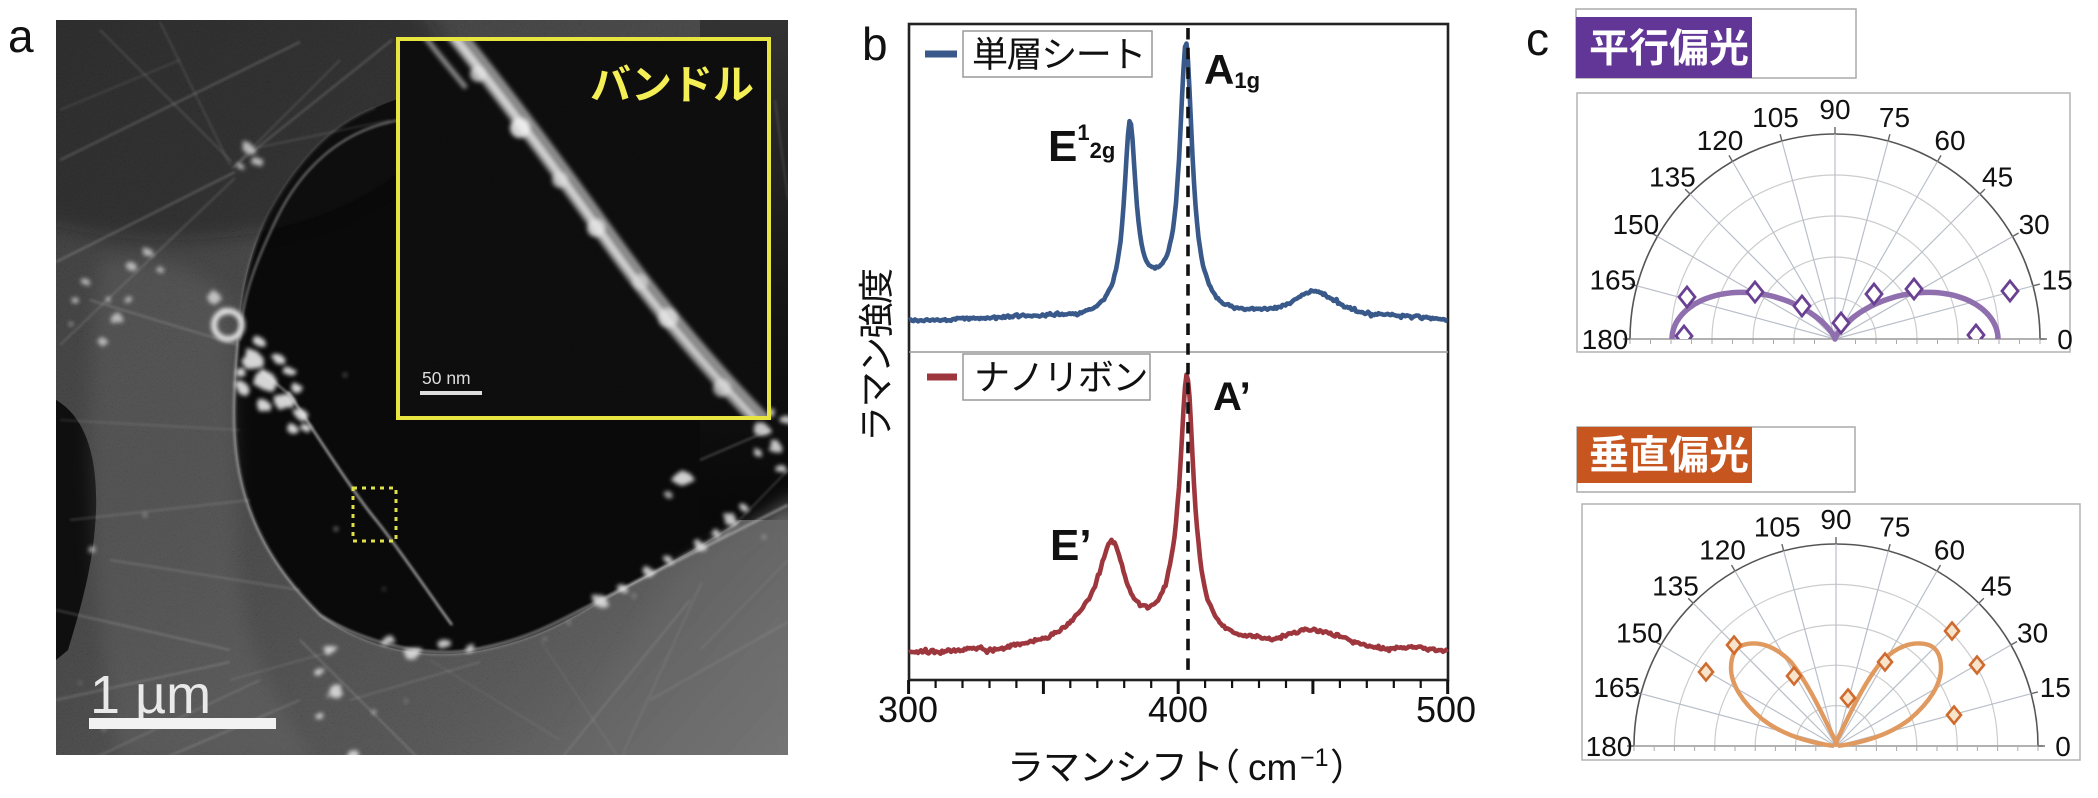 Image resolution: width=2098 pixels, height=798 pixels. What do you see at coordinates (1232, 397) in the screenshot?
I see `svg-text: A’` at bounding box center [1232, 397].